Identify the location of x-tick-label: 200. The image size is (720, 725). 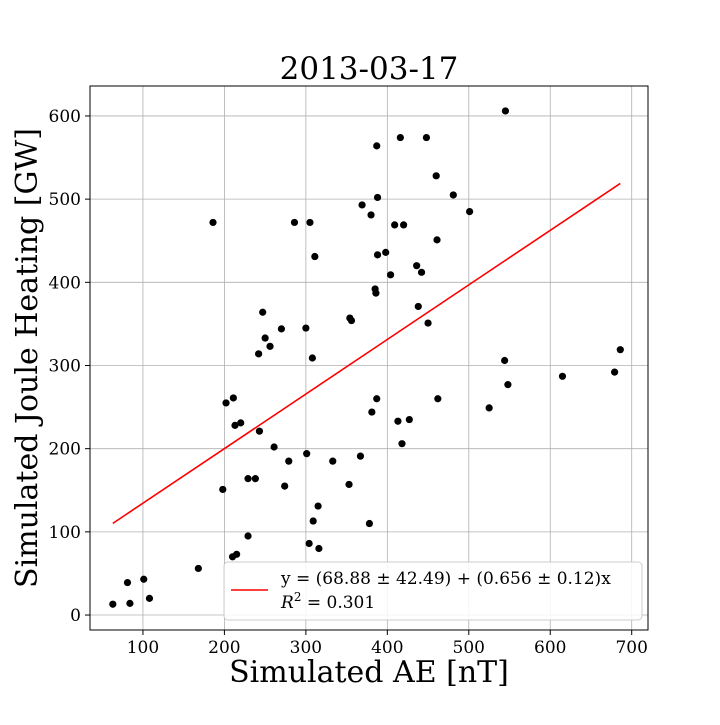
(224, 648).